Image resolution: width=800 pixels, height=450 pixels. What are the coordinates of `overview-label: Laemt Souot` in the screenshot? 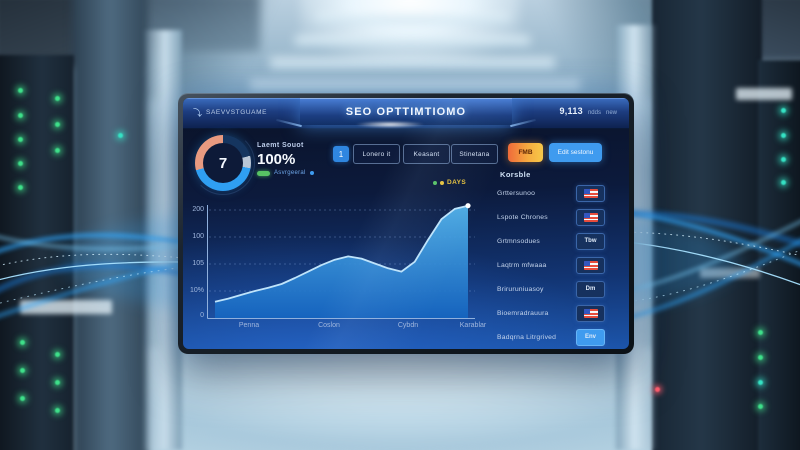 It's located at (280, 145).